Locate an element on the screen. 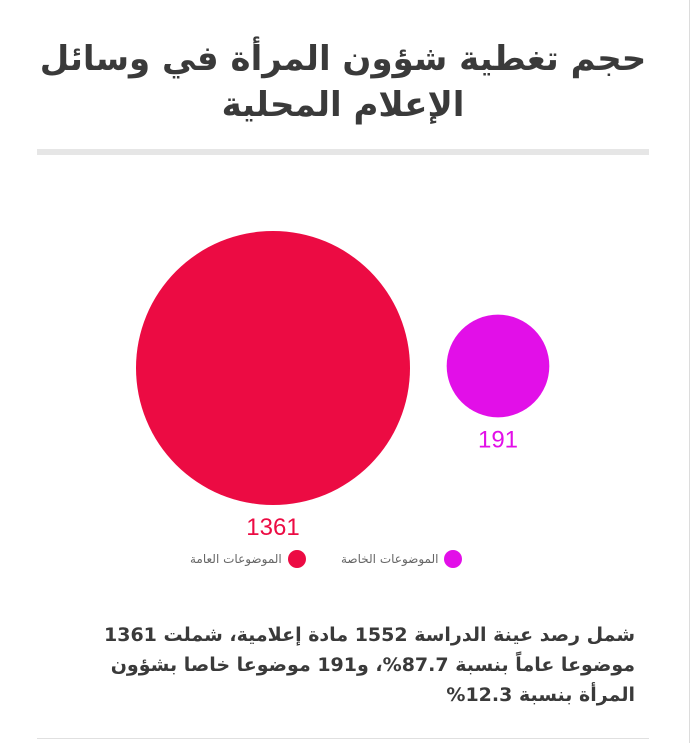 Image resolution: width=690 pixels, height=743 pixels. bubble-value-label-women: 191 is located at coordinates (498, 439).